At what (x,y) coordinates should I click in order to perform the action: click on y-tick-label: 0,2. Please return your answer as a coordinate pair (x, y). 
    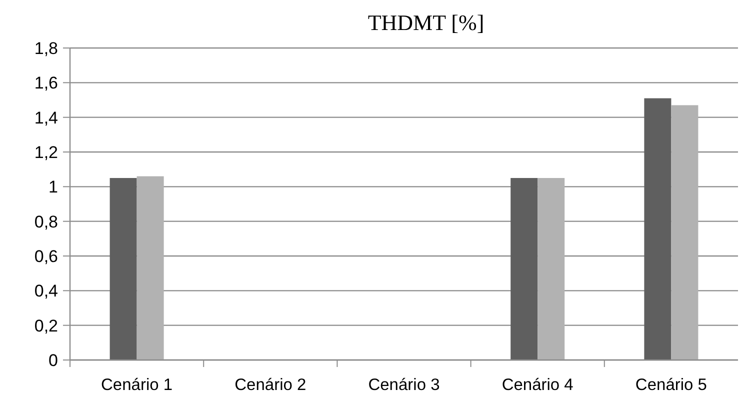
    Looking at the image, I should click on (46, 326).